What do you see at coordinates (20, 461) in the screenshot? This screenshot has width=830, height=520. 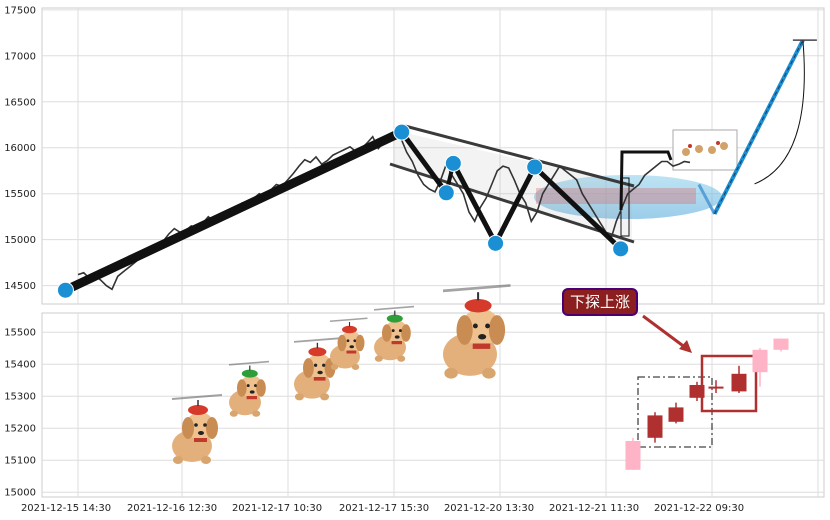 I see `lower-y-tick-label: 15100` at bounding box center [20, 461].